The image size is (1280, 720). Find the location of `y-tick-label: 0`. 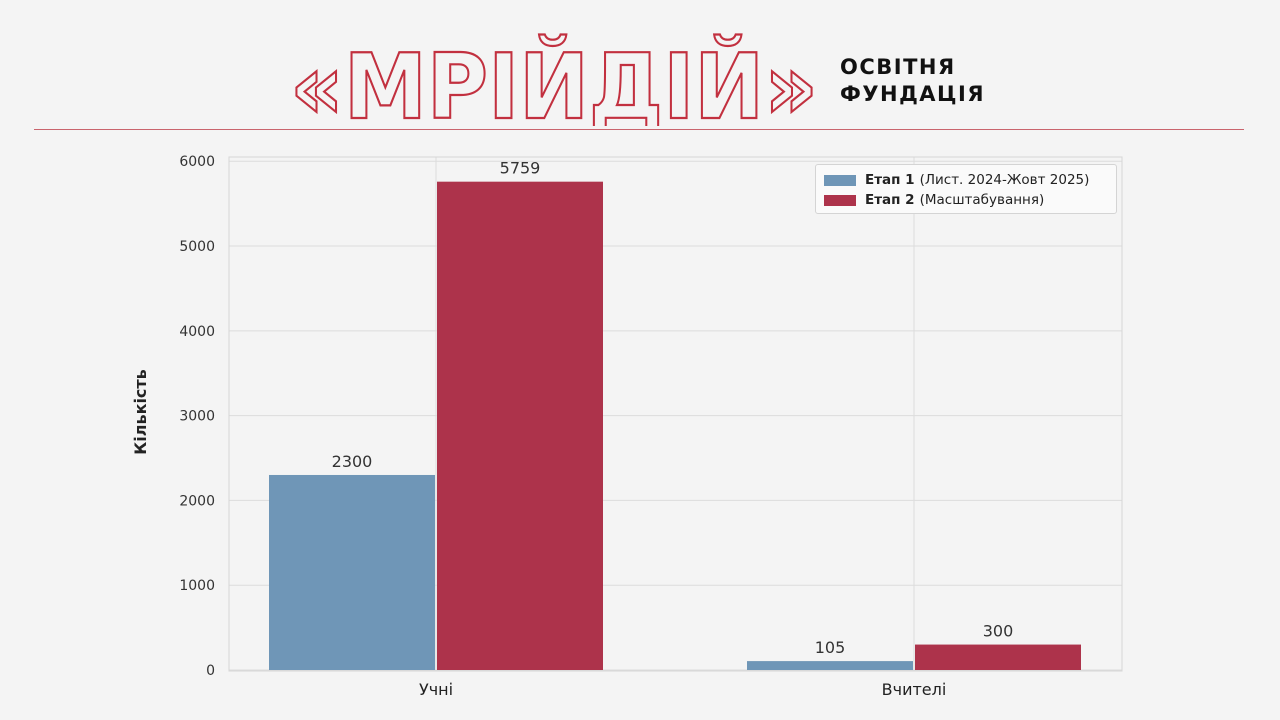

y-tick-label: 0 is located at coordinates (210, 671).